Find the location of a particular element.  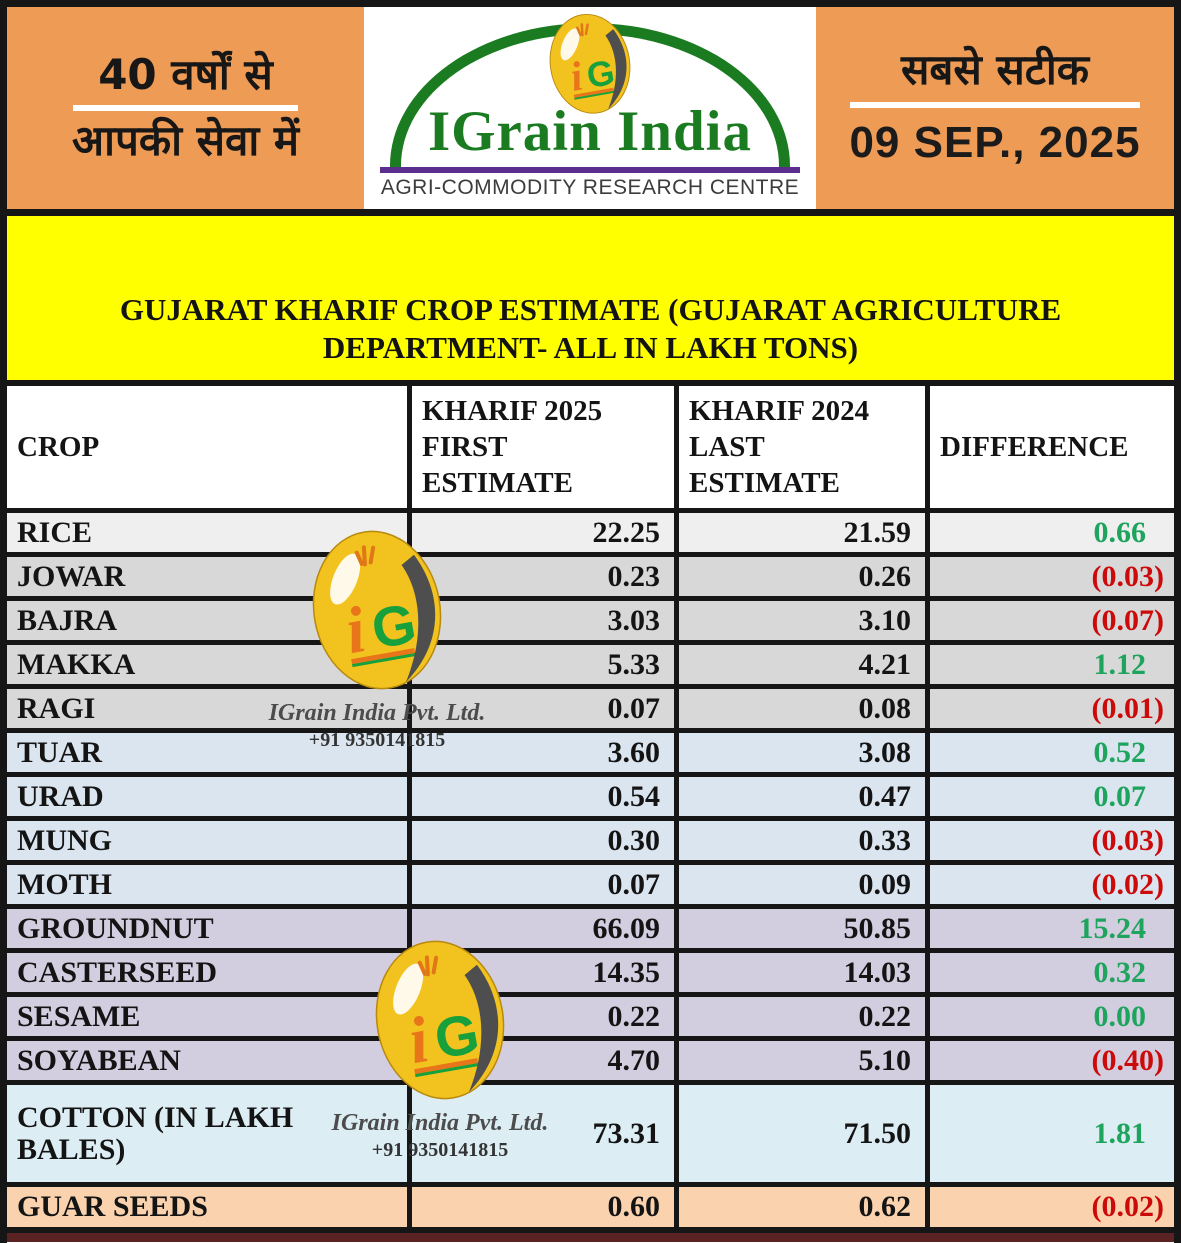

row-difference: 0.00 is located at coordinates (1052, 1016).